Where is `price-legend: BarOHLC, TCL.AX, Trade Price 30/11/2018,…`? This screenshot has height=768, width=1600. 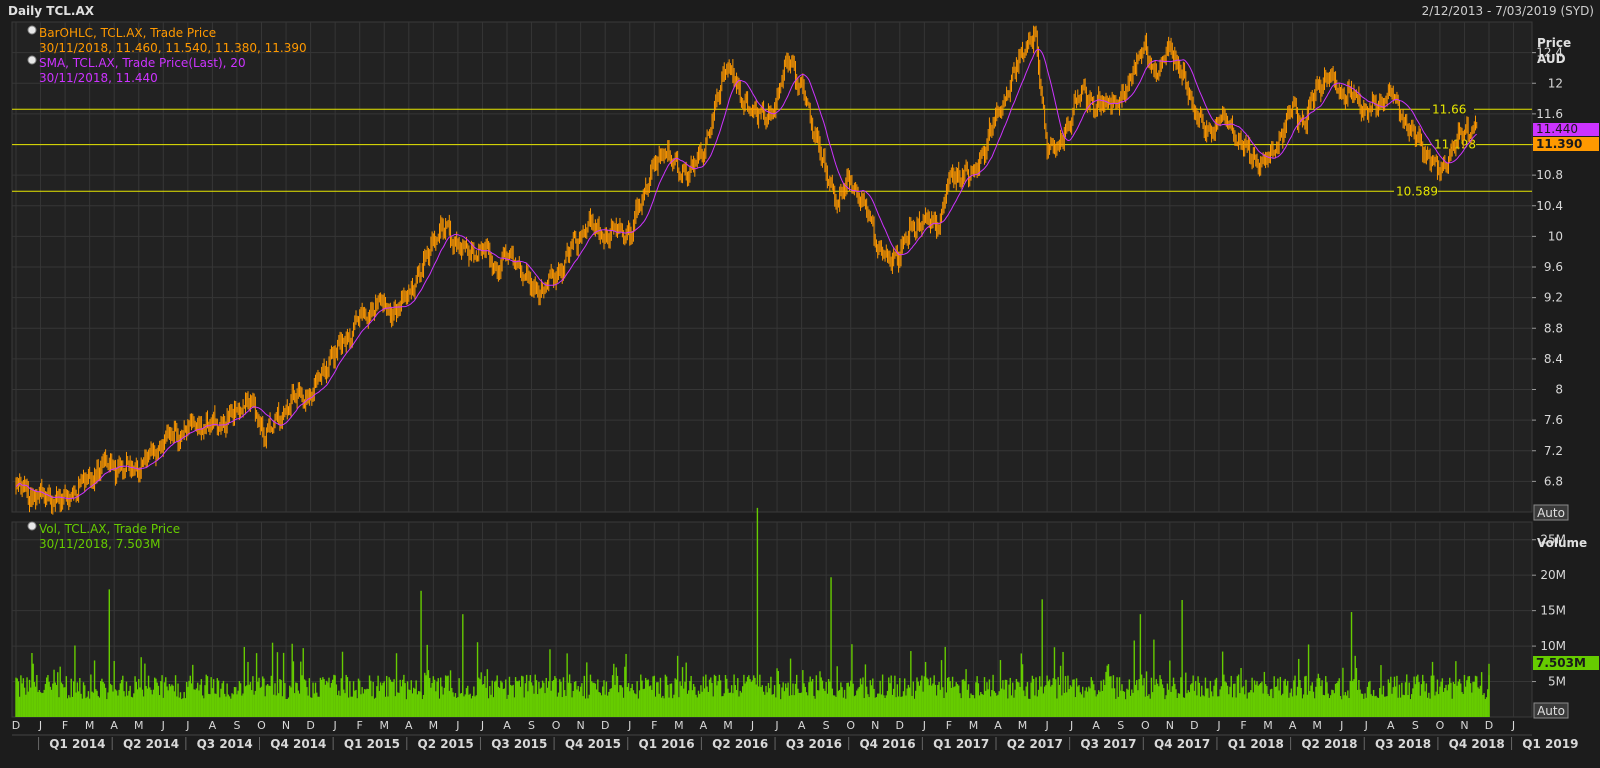
price-legend: BarOHLC, TCL.AX, Trade Price 30/11/2018,… is located at coordinates (167, 55).